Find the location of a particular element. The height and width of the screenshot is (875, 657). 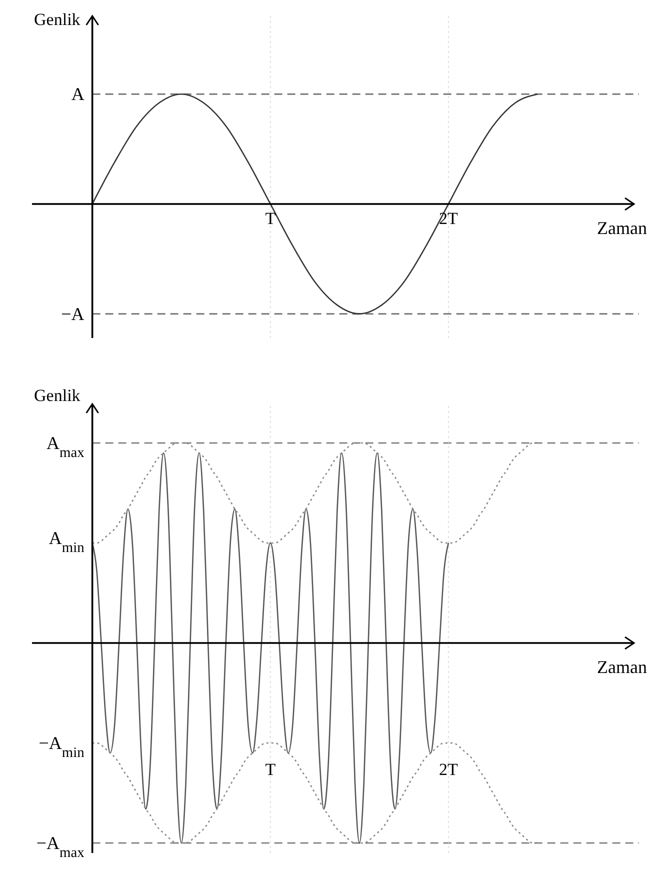

ref-line-label: A is located at coordinates (77, 94).